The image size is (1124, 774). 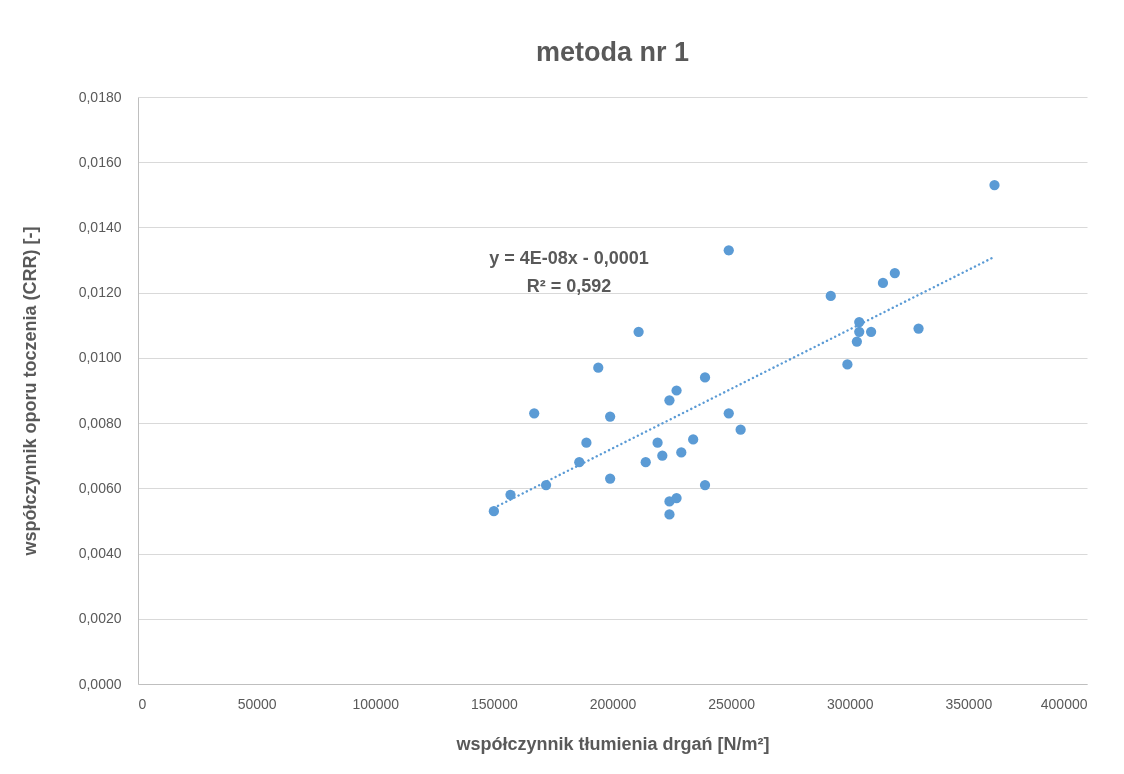 I want to click on y-tick-label: 0,0040, so click(x=100, y=553).